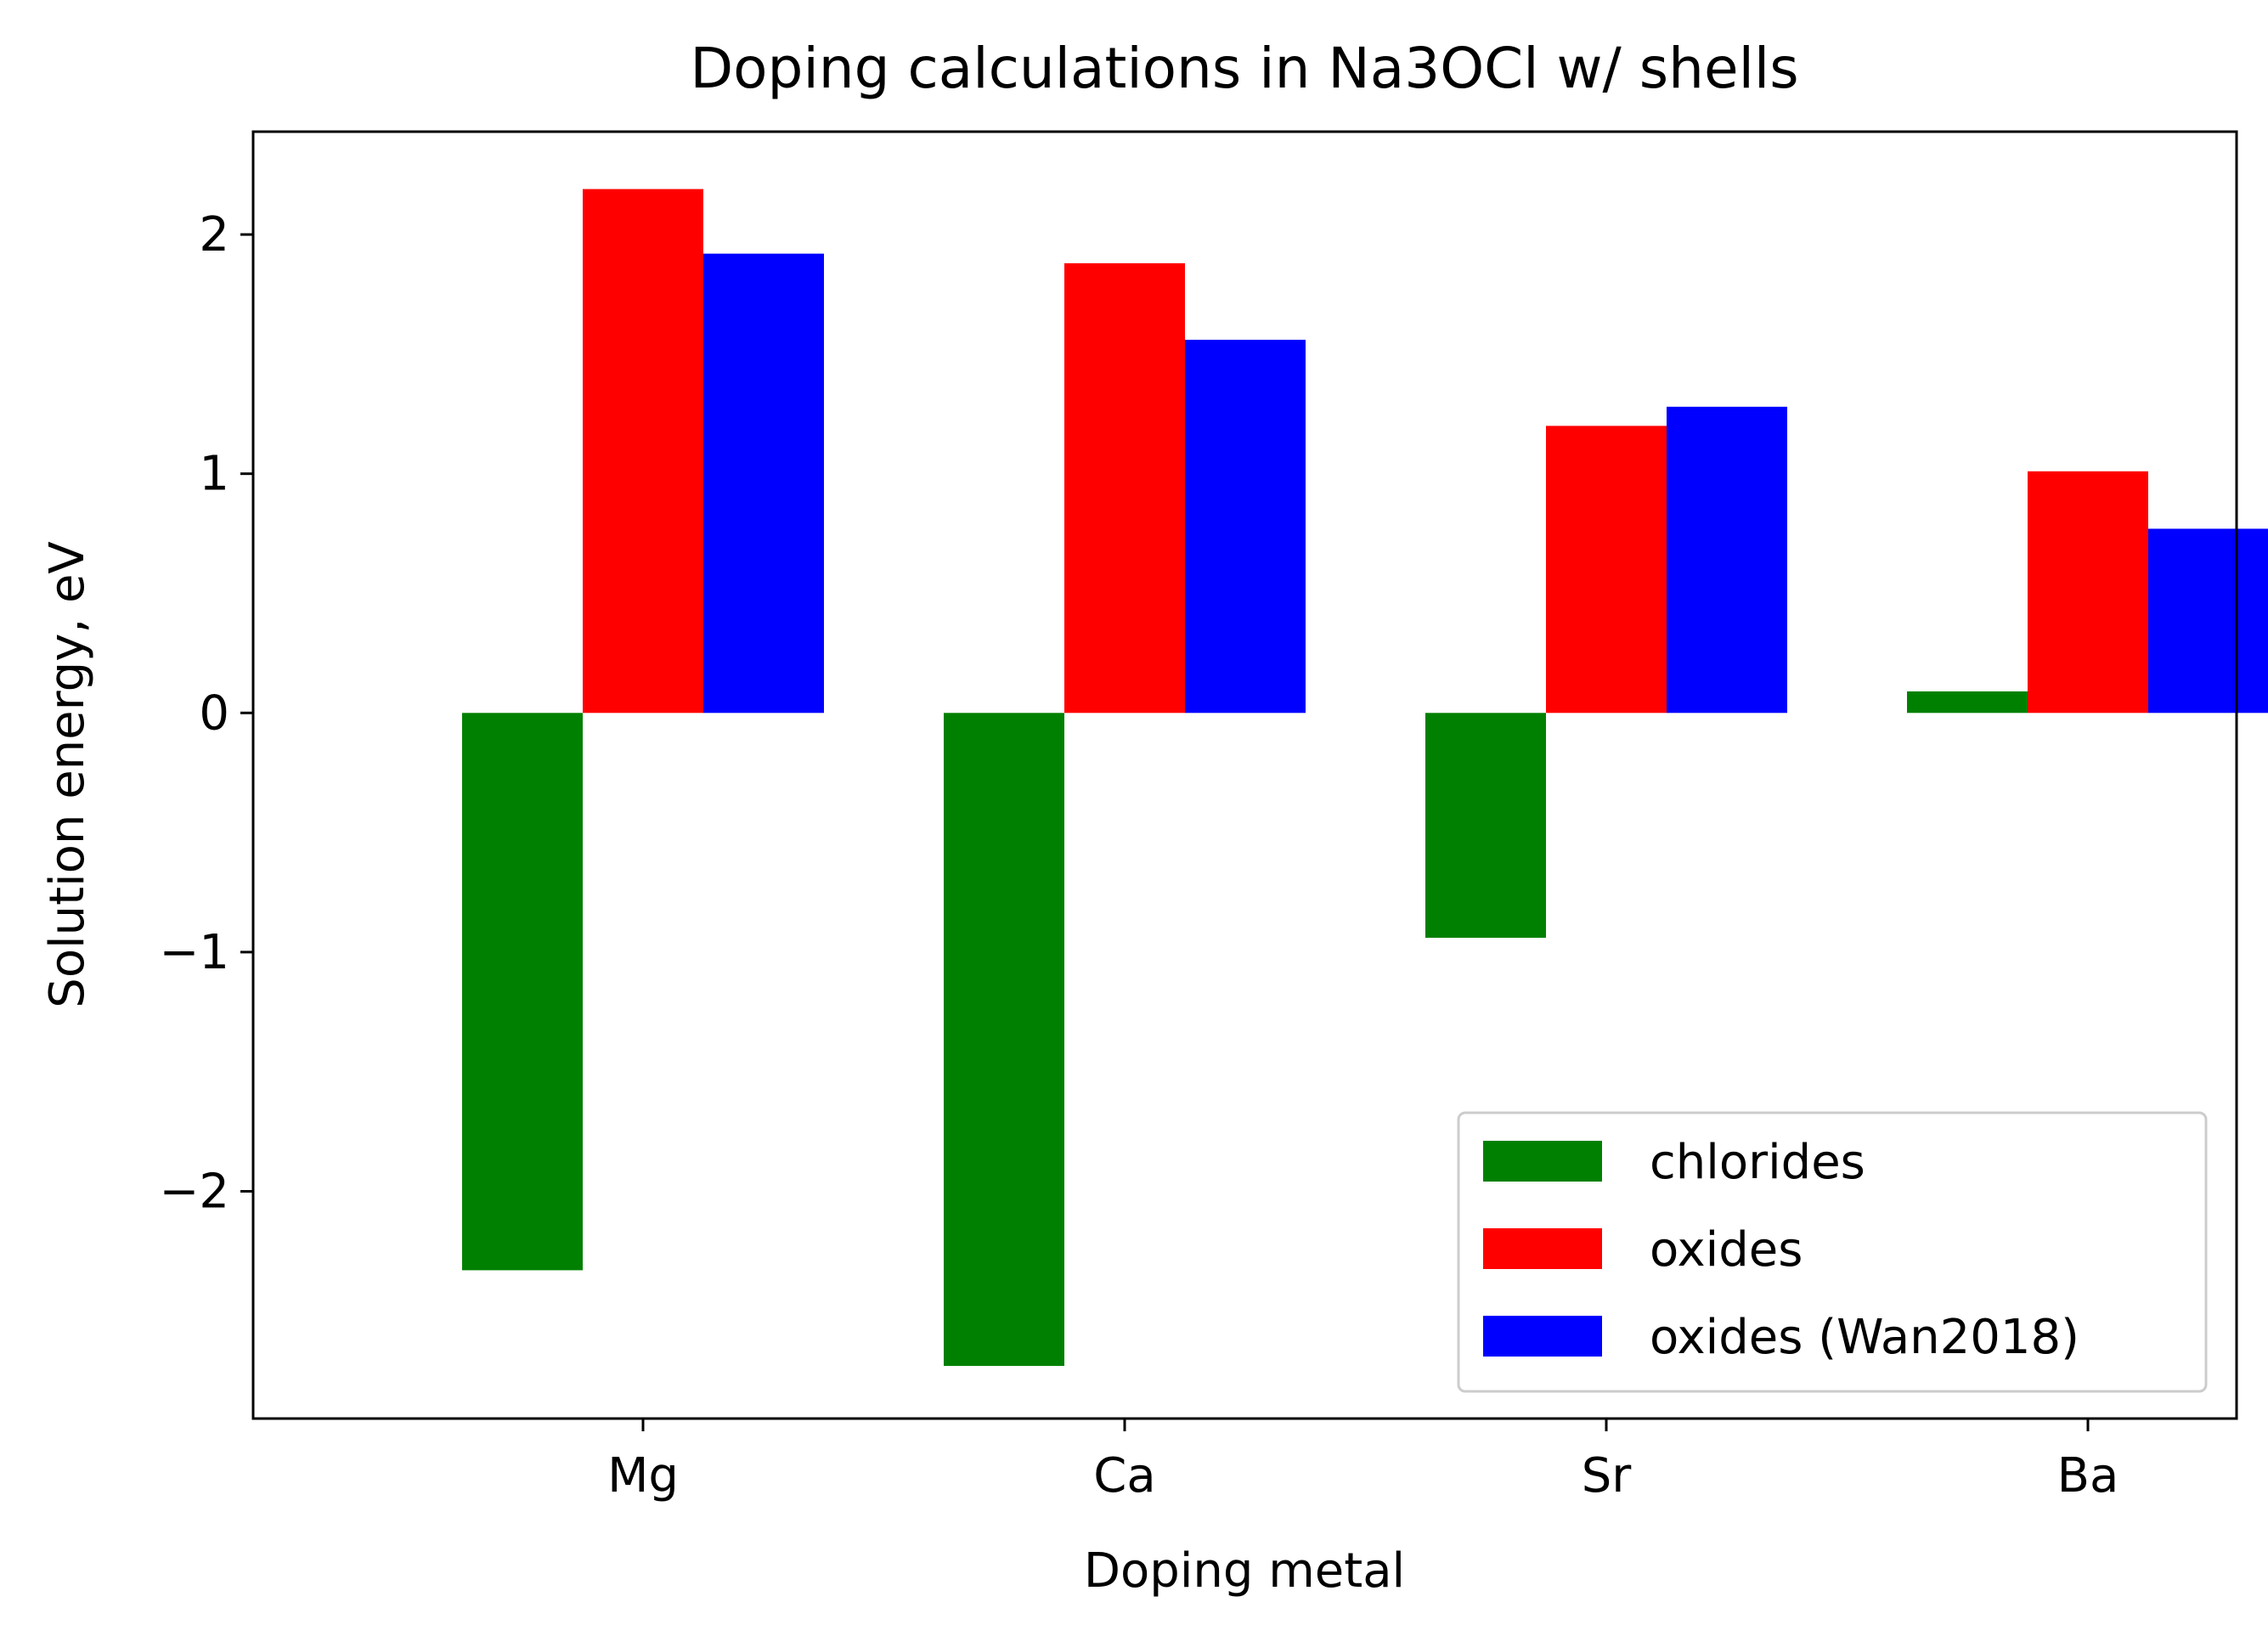  I want to click on bar-oxides-wan2018-ca, so click(1245, 526).